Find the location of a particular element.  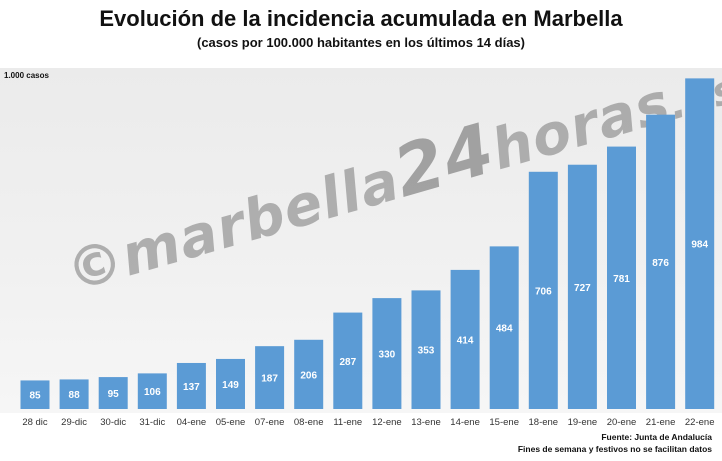

bar-29-dic is located at coordinates (74, 394).